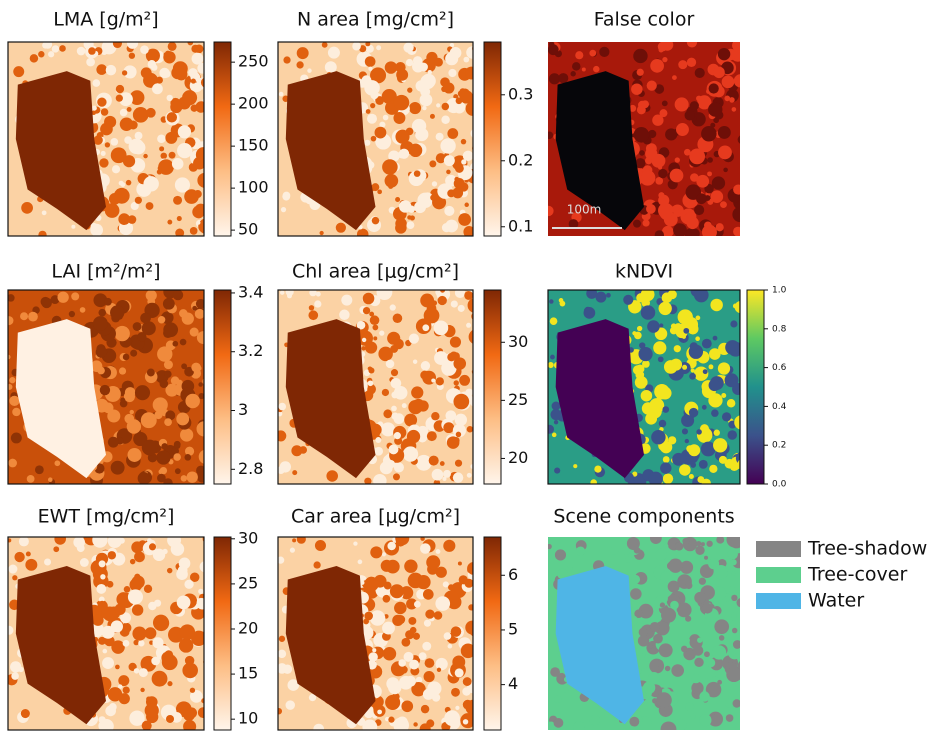 The image size is (936, 731). I want to click on map-frame, so click(375, 633).